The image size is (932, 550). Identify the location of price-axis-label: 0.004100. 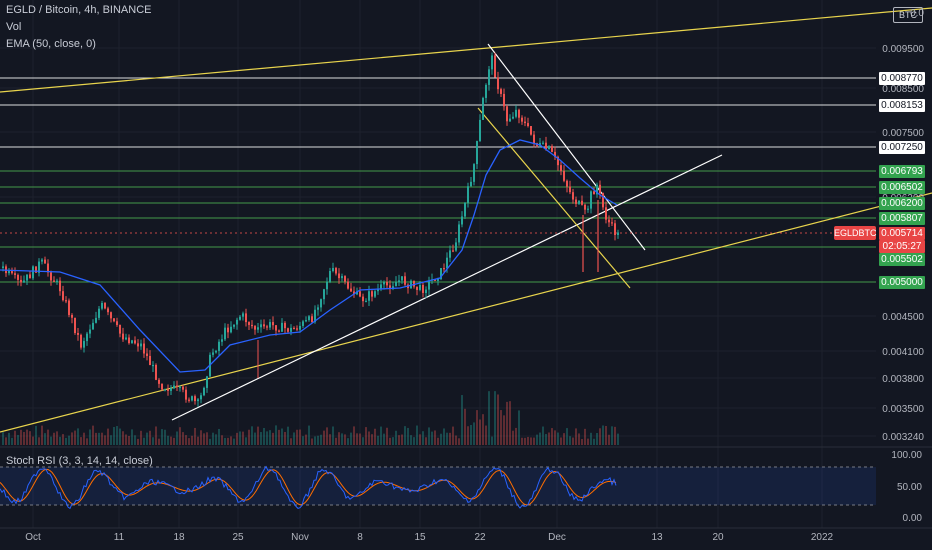
(903, 352).